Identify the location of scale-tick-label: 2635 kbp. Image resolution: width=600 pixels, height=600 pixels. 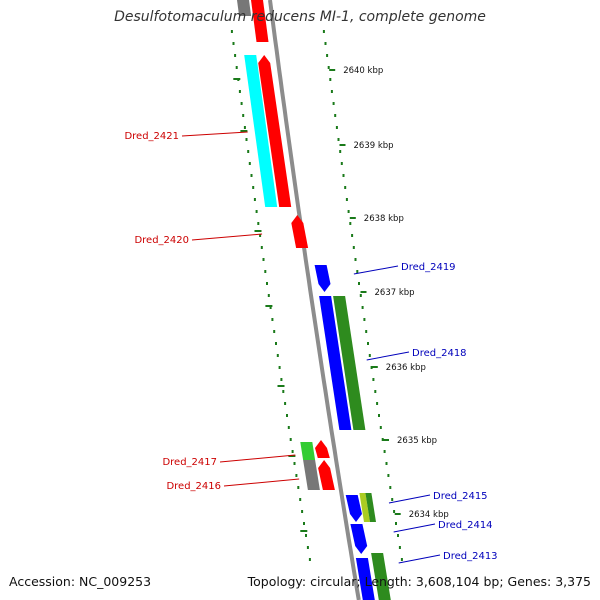
(417, 441).